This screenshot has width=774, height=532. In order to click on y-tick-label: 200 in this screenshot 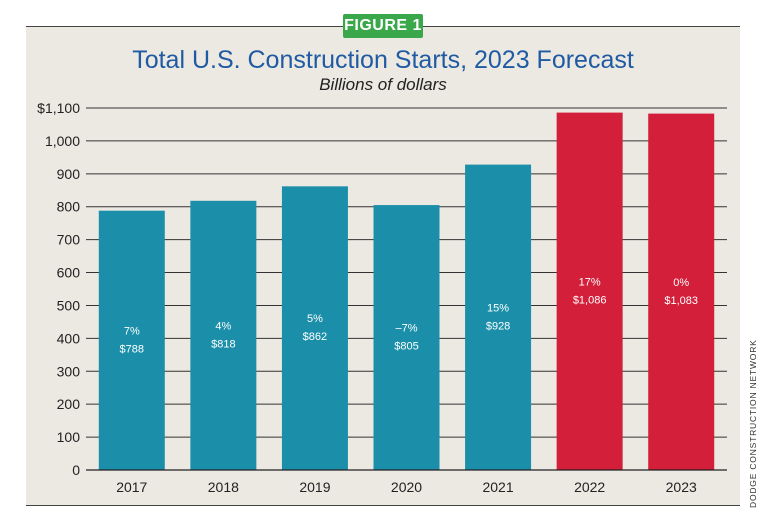, I will do `click(69, 404)`.